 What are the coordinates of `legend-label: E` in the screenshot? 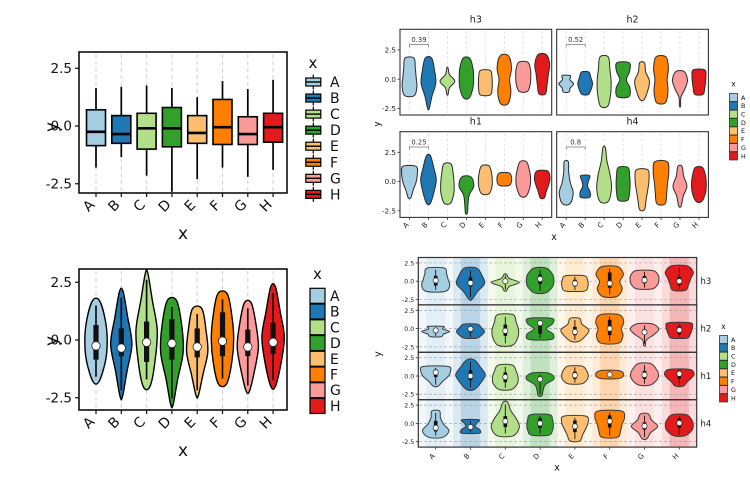 It's located at (743, 131).